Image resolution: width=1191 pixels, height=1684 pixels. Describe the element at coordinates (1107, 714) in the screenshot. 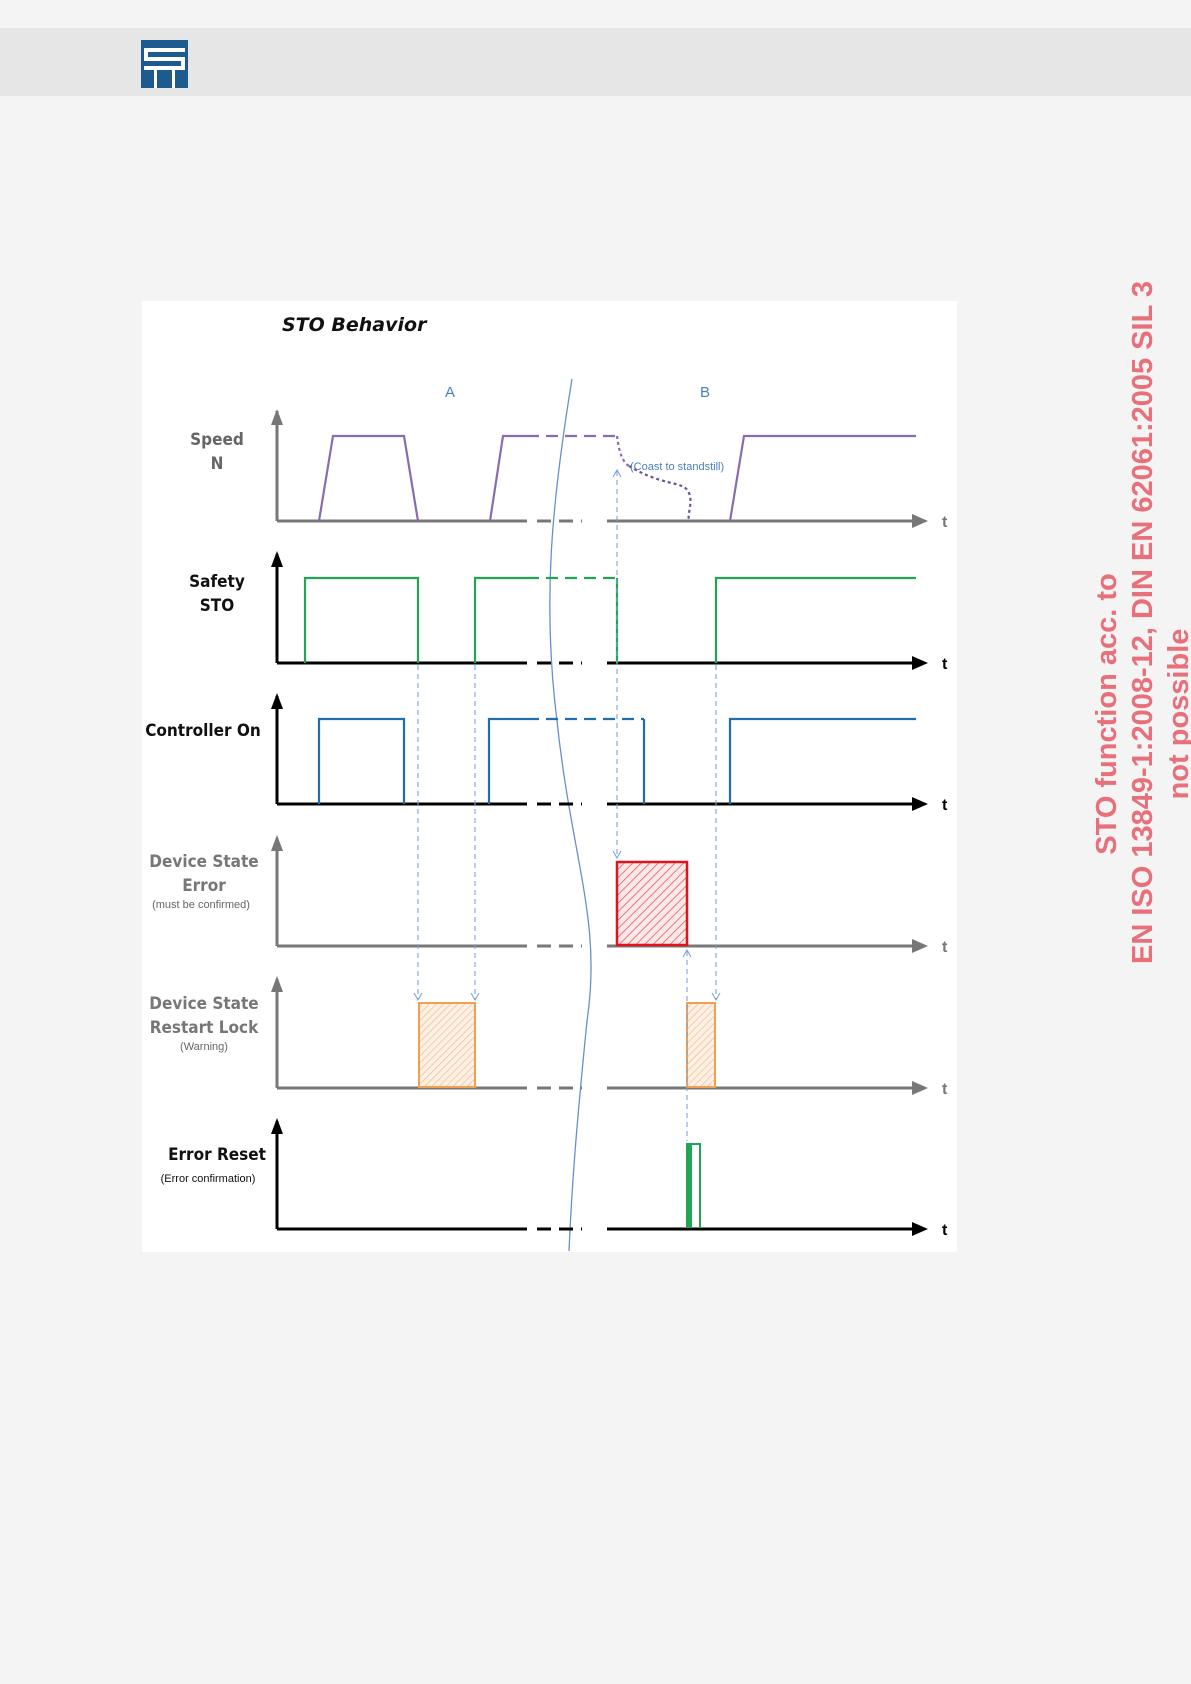

I see `side-note-line-1: STO function acc. to` at that location.